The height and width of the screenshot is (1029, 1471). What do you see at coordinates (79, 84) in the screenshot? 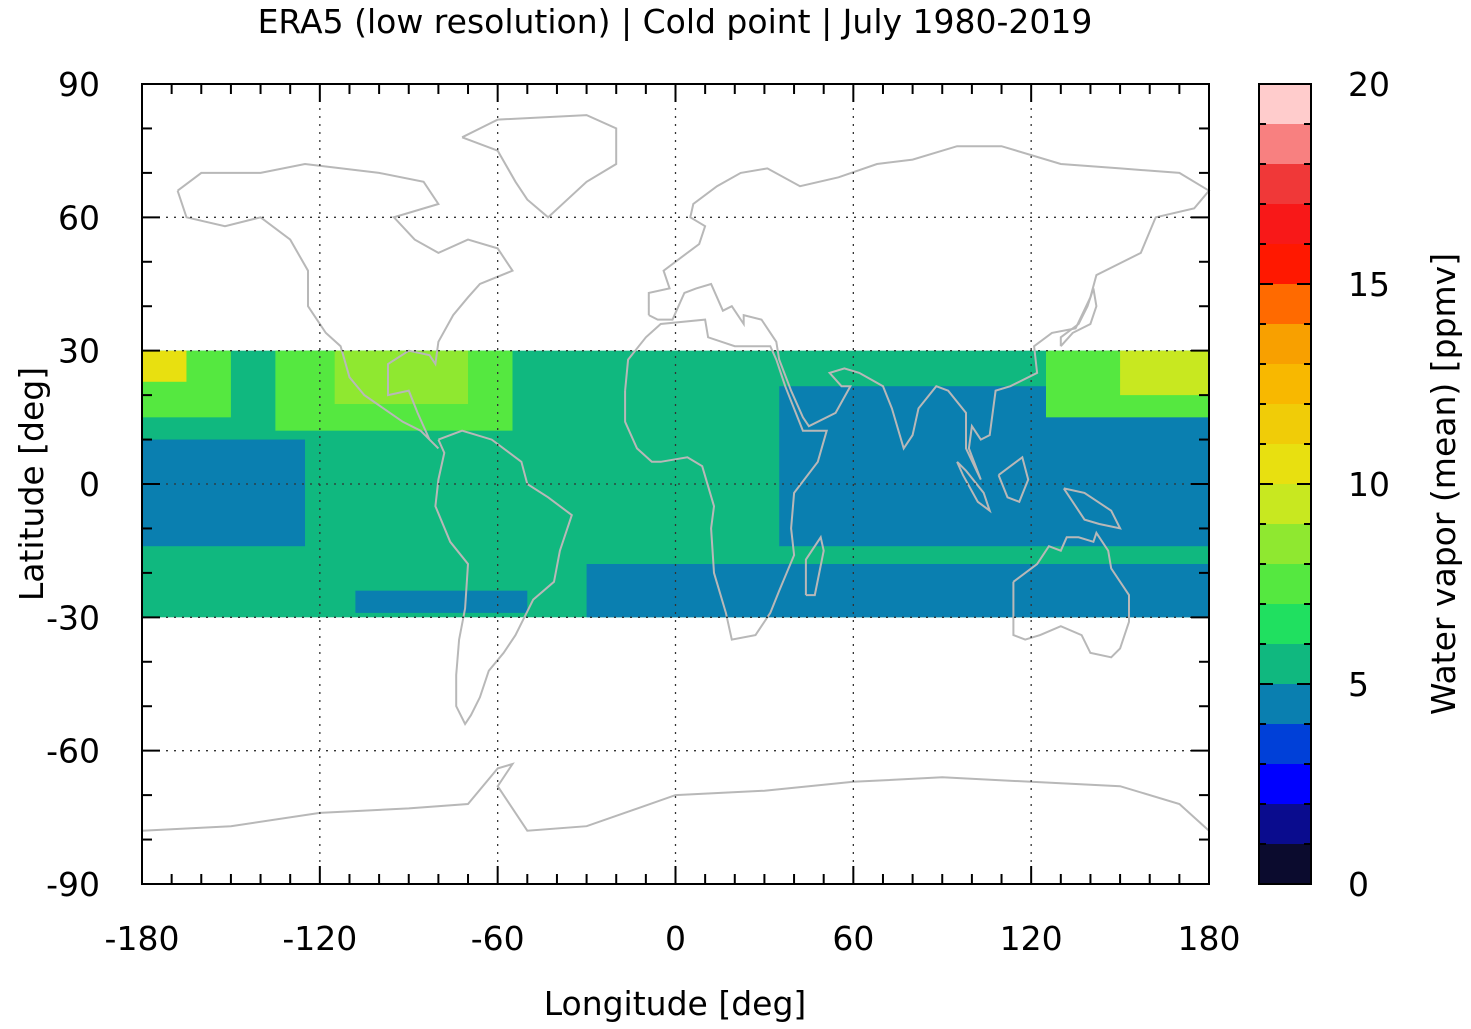
I see `y-tick-label: 90` at bounding box center [79, 84].